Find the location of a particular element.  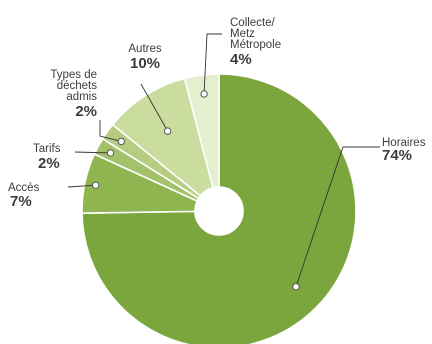

slice-autres is located at coordinates (162, 137).